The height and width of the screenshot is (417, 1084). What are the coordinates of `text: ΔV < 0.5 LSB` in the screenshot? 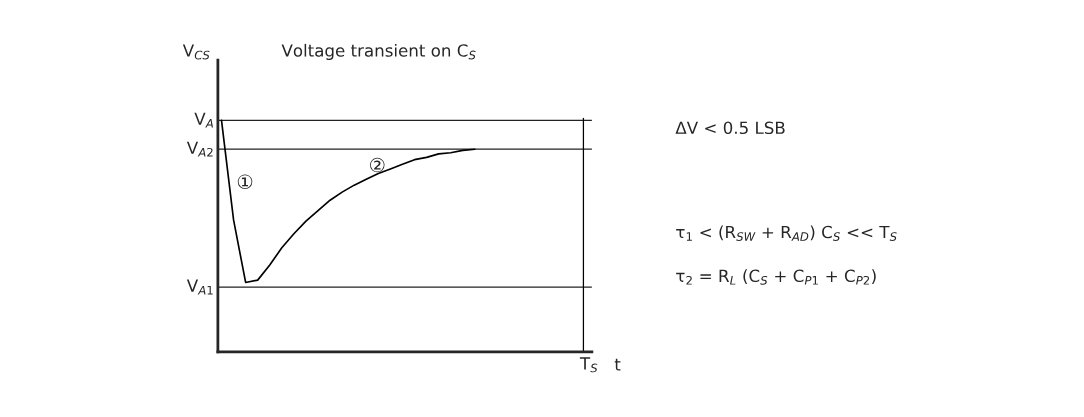 It's located at (730, 128).